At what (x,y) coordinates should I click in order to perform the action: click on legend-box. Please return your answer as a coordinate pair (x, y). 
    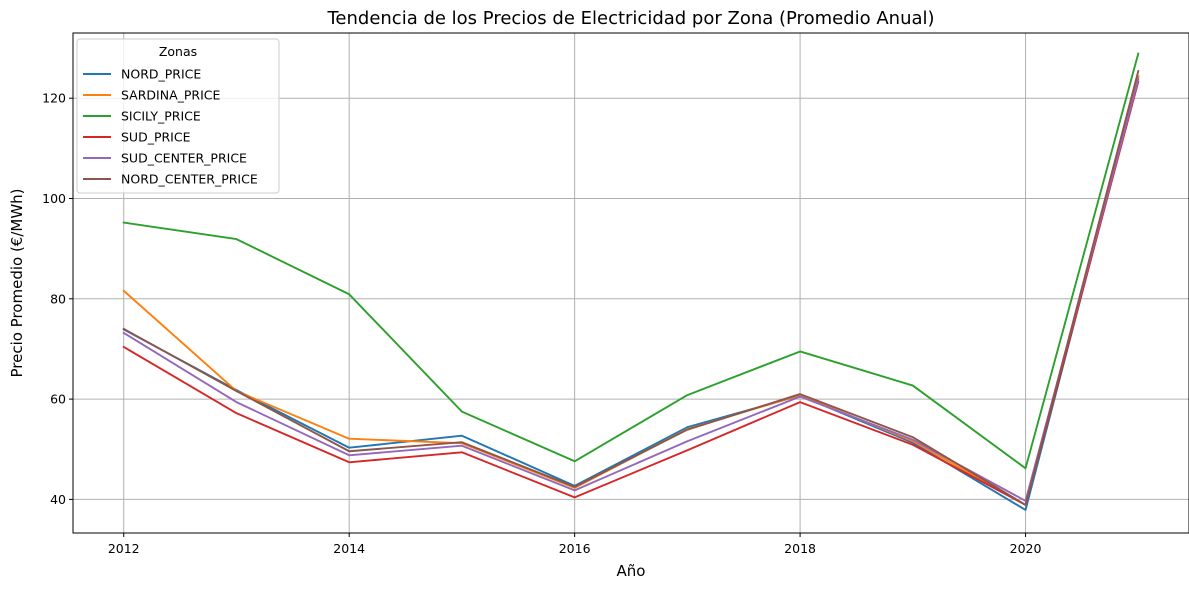
    Looking at the image, I should click on (178, 116).